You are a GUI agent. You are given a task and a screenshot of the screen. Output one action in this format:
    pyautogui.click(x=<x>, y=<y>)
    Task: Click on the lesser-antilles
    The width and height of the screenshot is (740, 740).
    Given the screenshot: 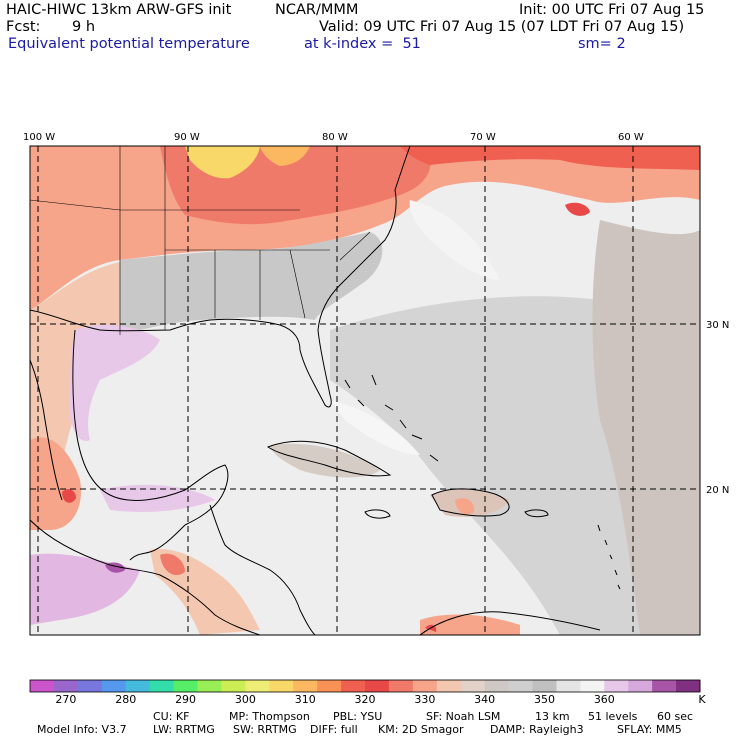 What is the action you would take?
    pyautogui.click(x=609, y=557)
    